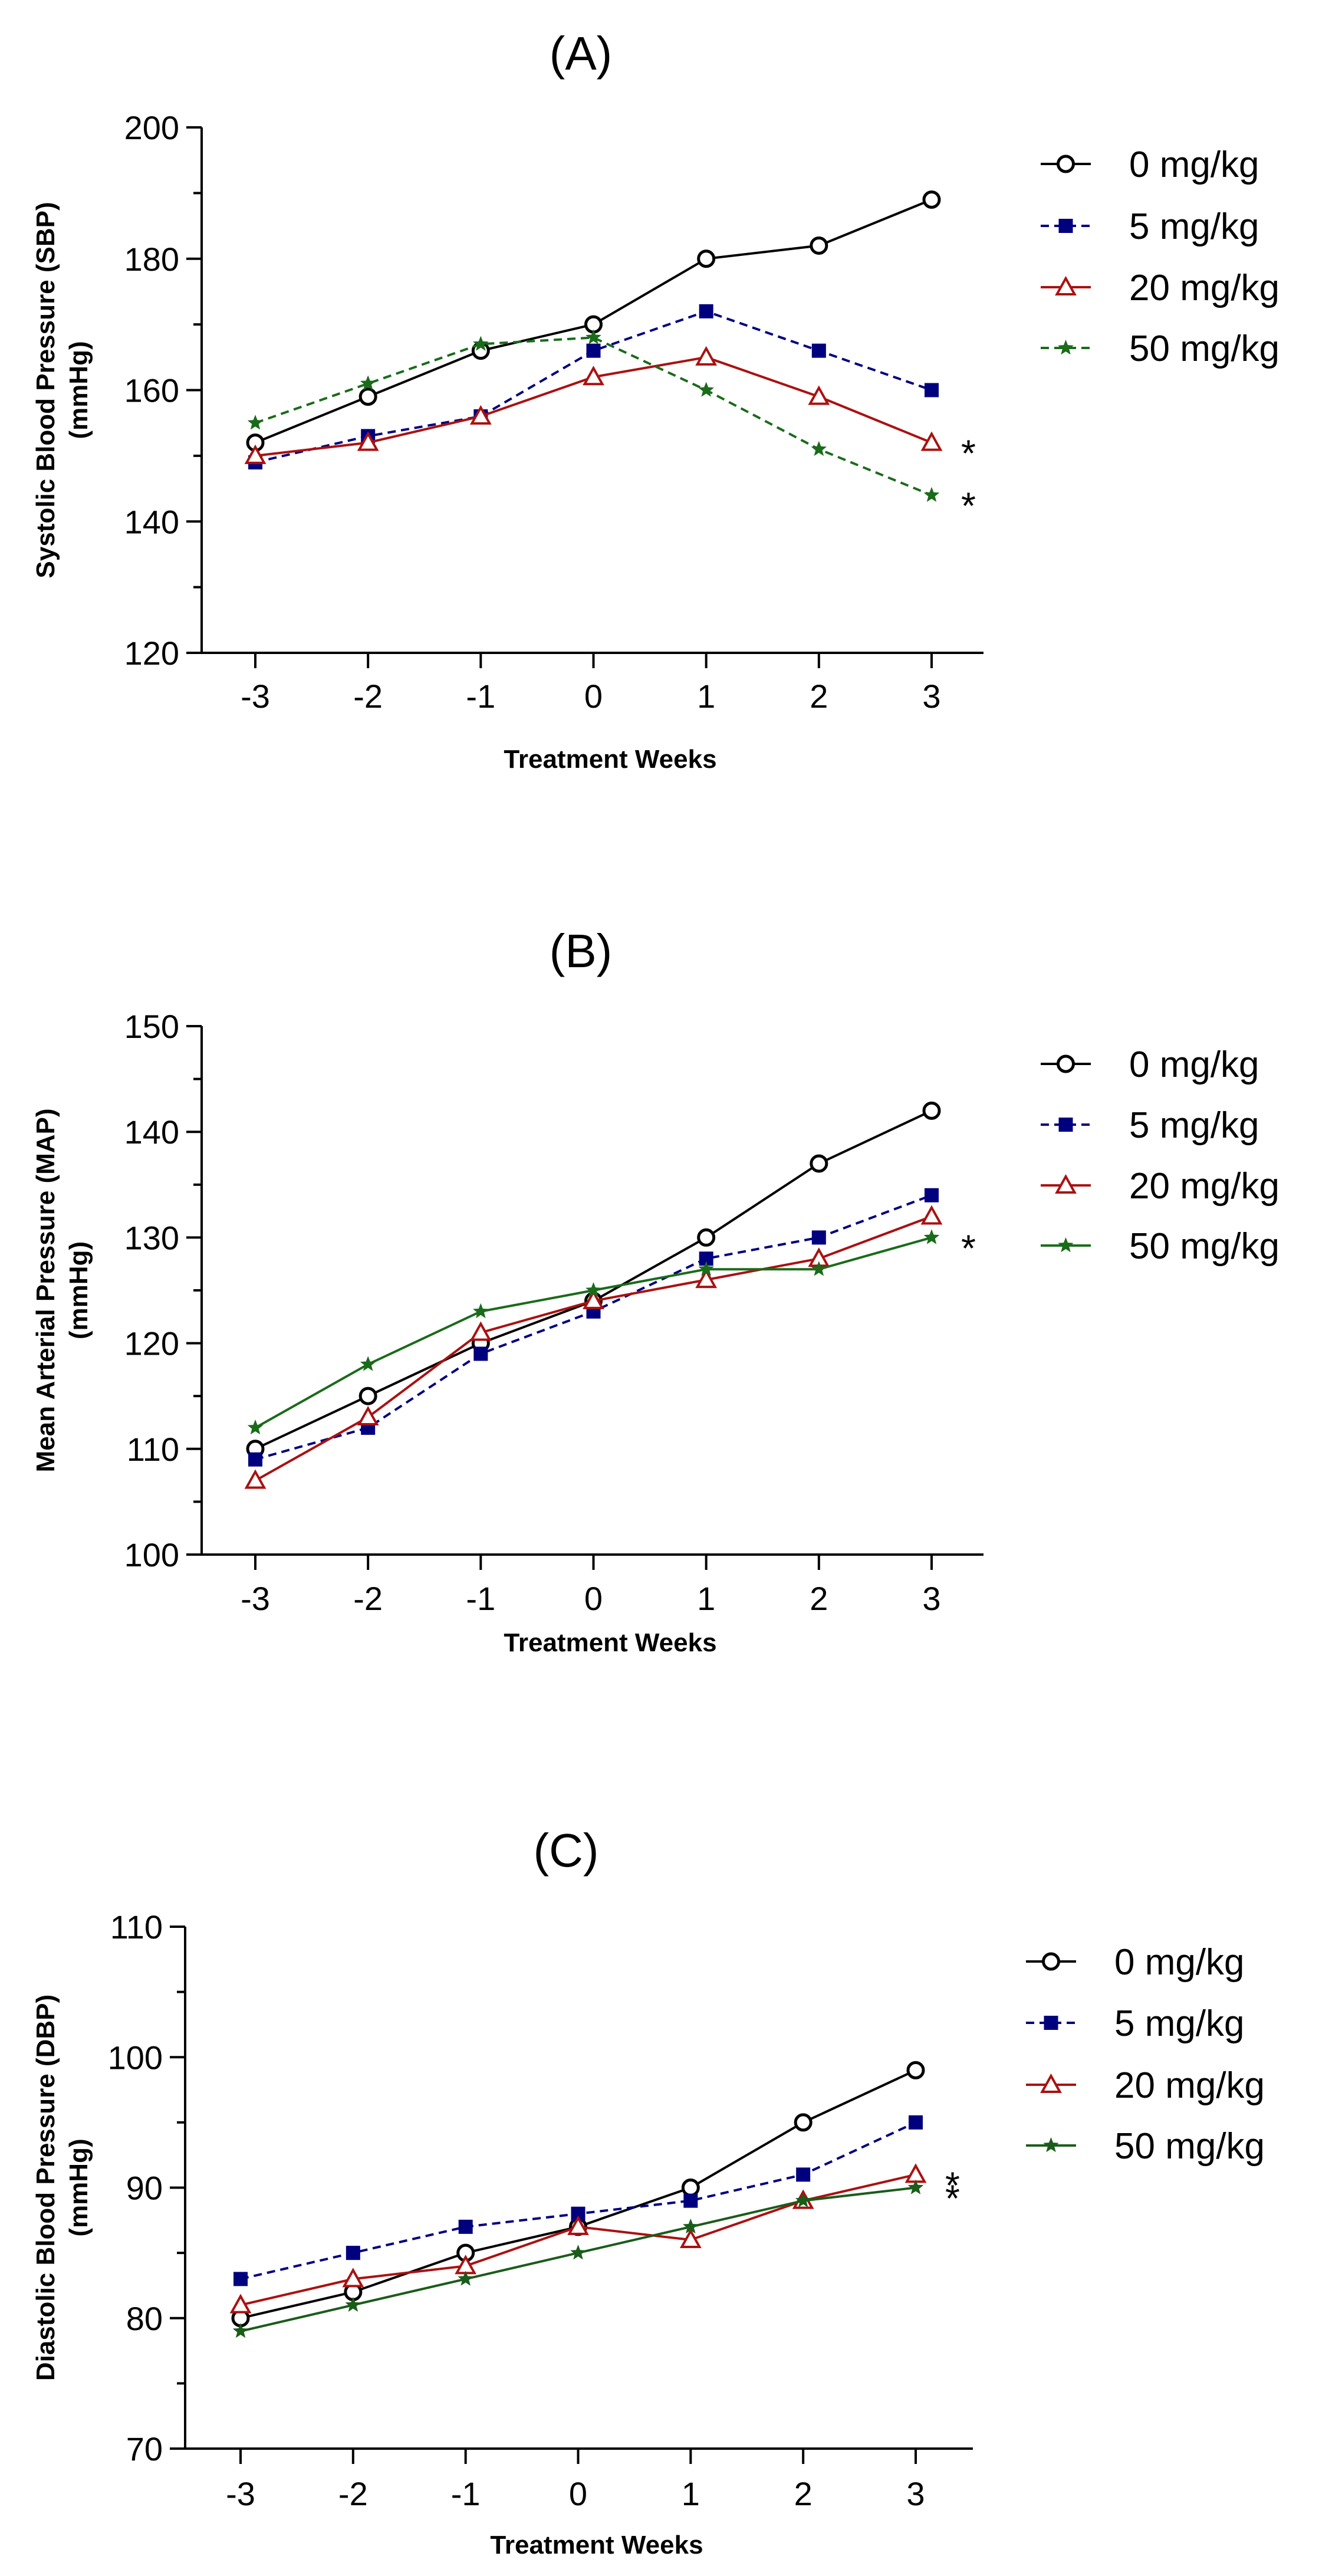 The image size is (1319, 2576). What do you see at coordinates (153, 1449) in the screenshot?
I see `panel-b-y-tick-label: 110` at bounding box center [153, 1449].